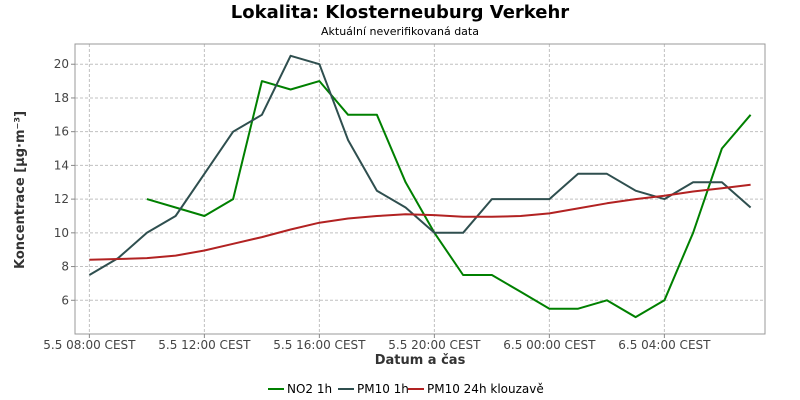 The image size is (800, 400). I want to click on legend-label: PM10 1h, so click(383, 389).